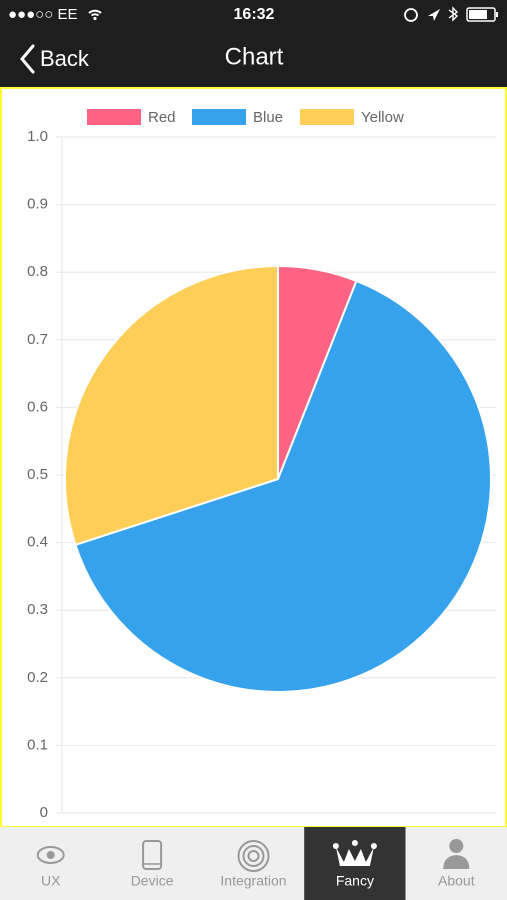  What do you see at coordinates (37, 406) in the screenshot?
I see `y-tick-label: 0.6` at bounding box center [37, 406].